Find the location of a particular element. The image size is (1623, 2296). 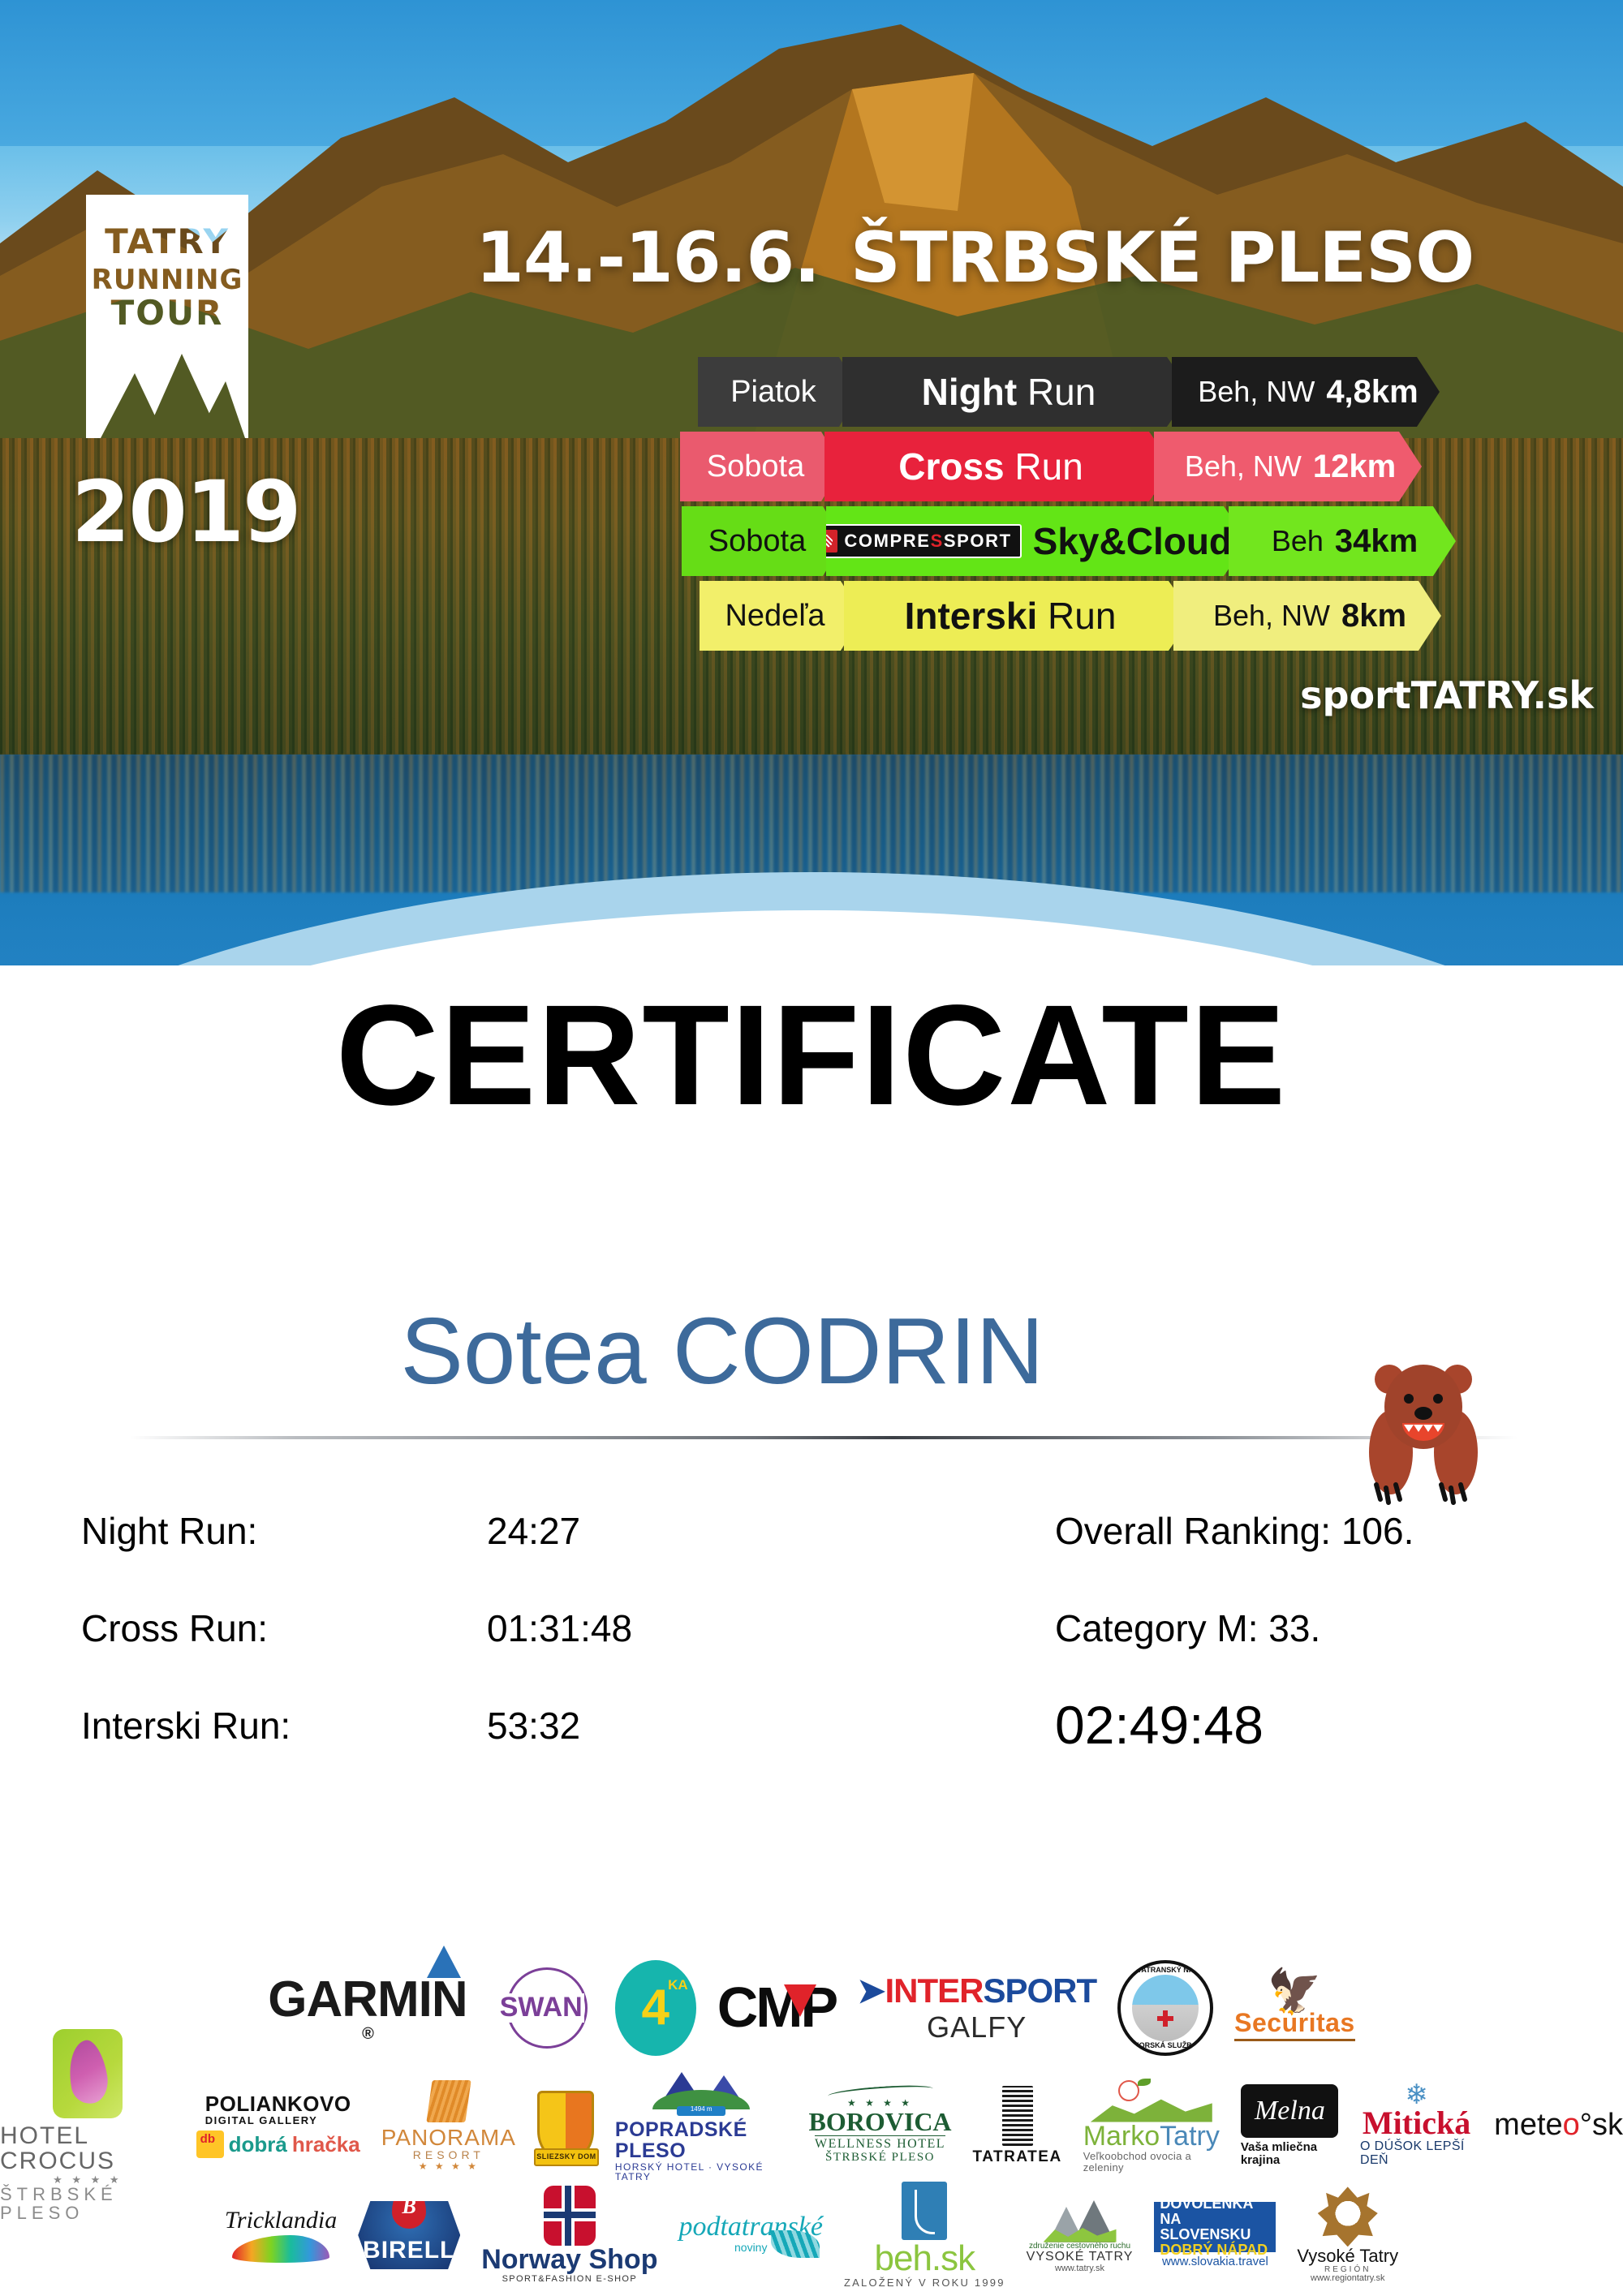

sponsor-swan: SWAN is located at coordinates (541, 2008).